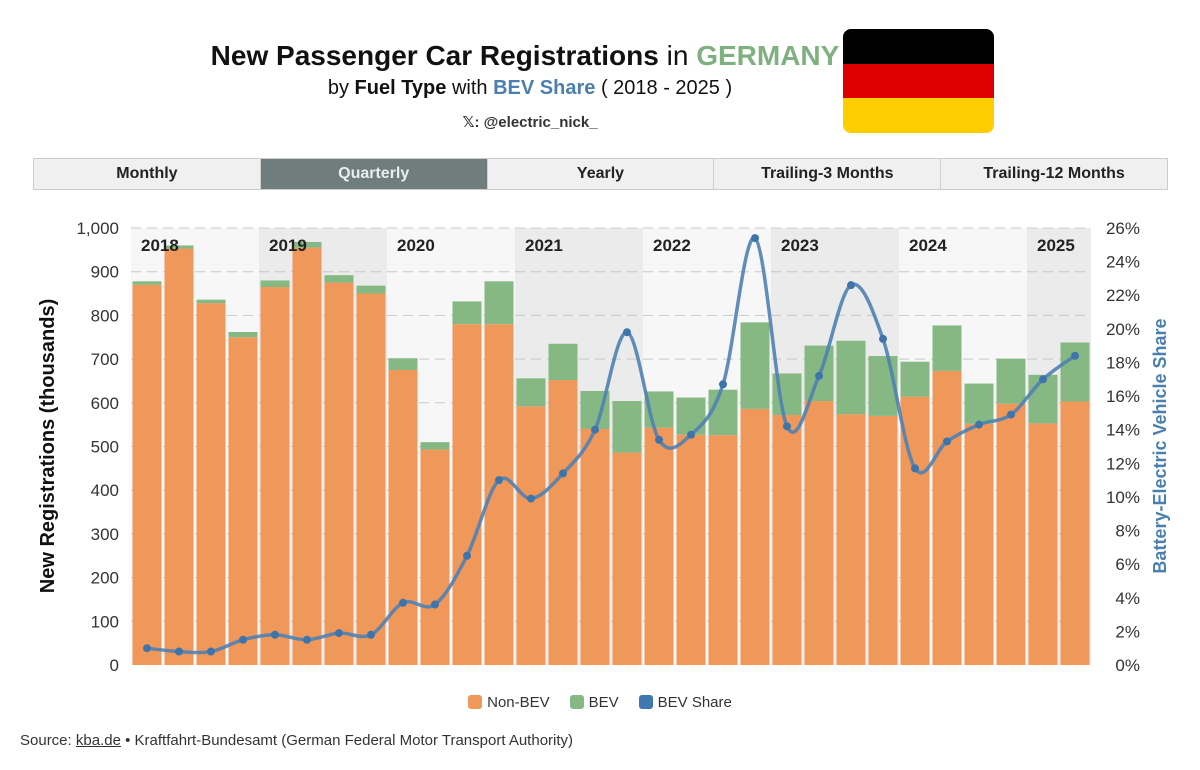  Describe the element at coordinates (374, 174) in the screenshot. I see `tab-quarterly: Quarterly` at that location.